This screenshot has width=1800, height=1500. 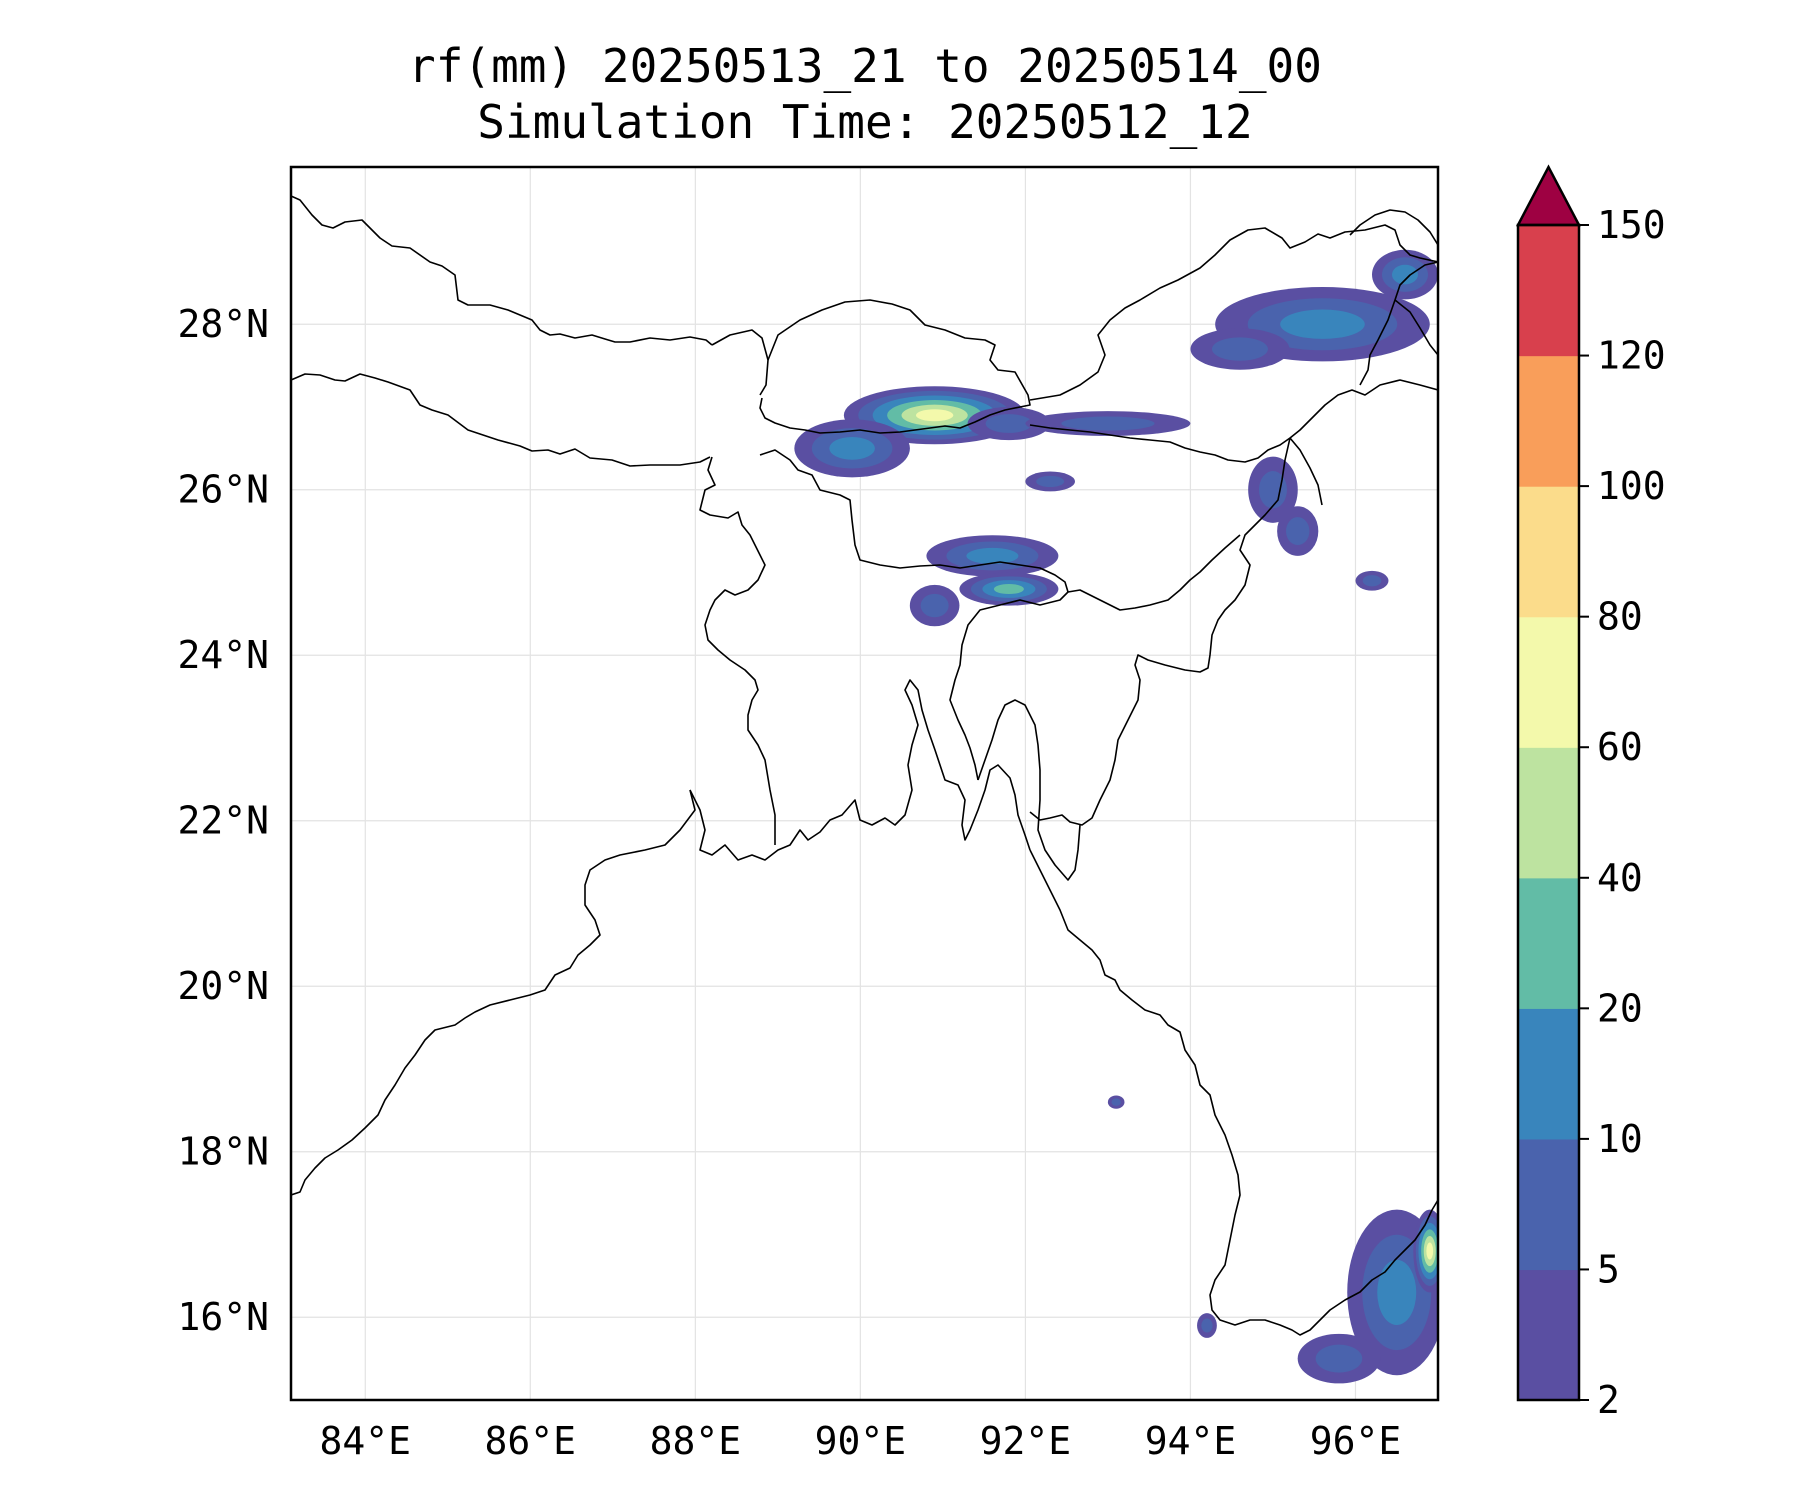 What do you see at coordinates (1306, 471) in the screenshot?
I see `myanmar-interior-line` at bounding box center [1306, 471].